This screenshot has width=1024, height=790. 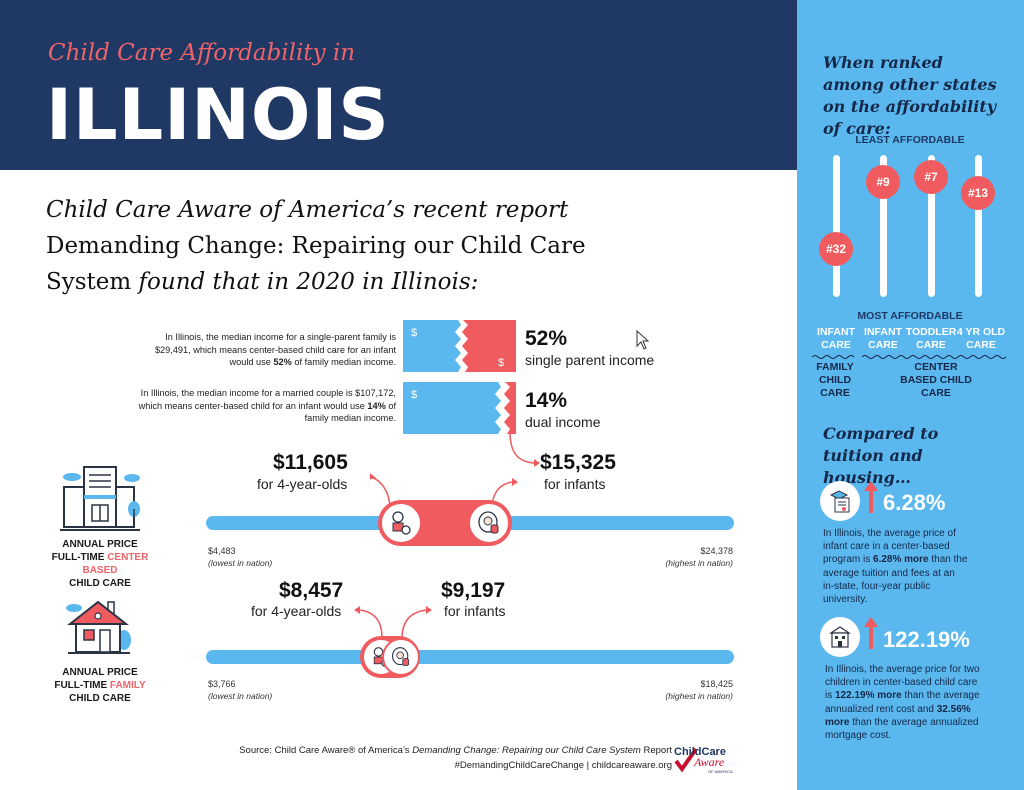 What do you see at coordinates (914, 502) in the screenshot?
I see `tuition-percent: 6.28%` at bounding box center [914, 502].